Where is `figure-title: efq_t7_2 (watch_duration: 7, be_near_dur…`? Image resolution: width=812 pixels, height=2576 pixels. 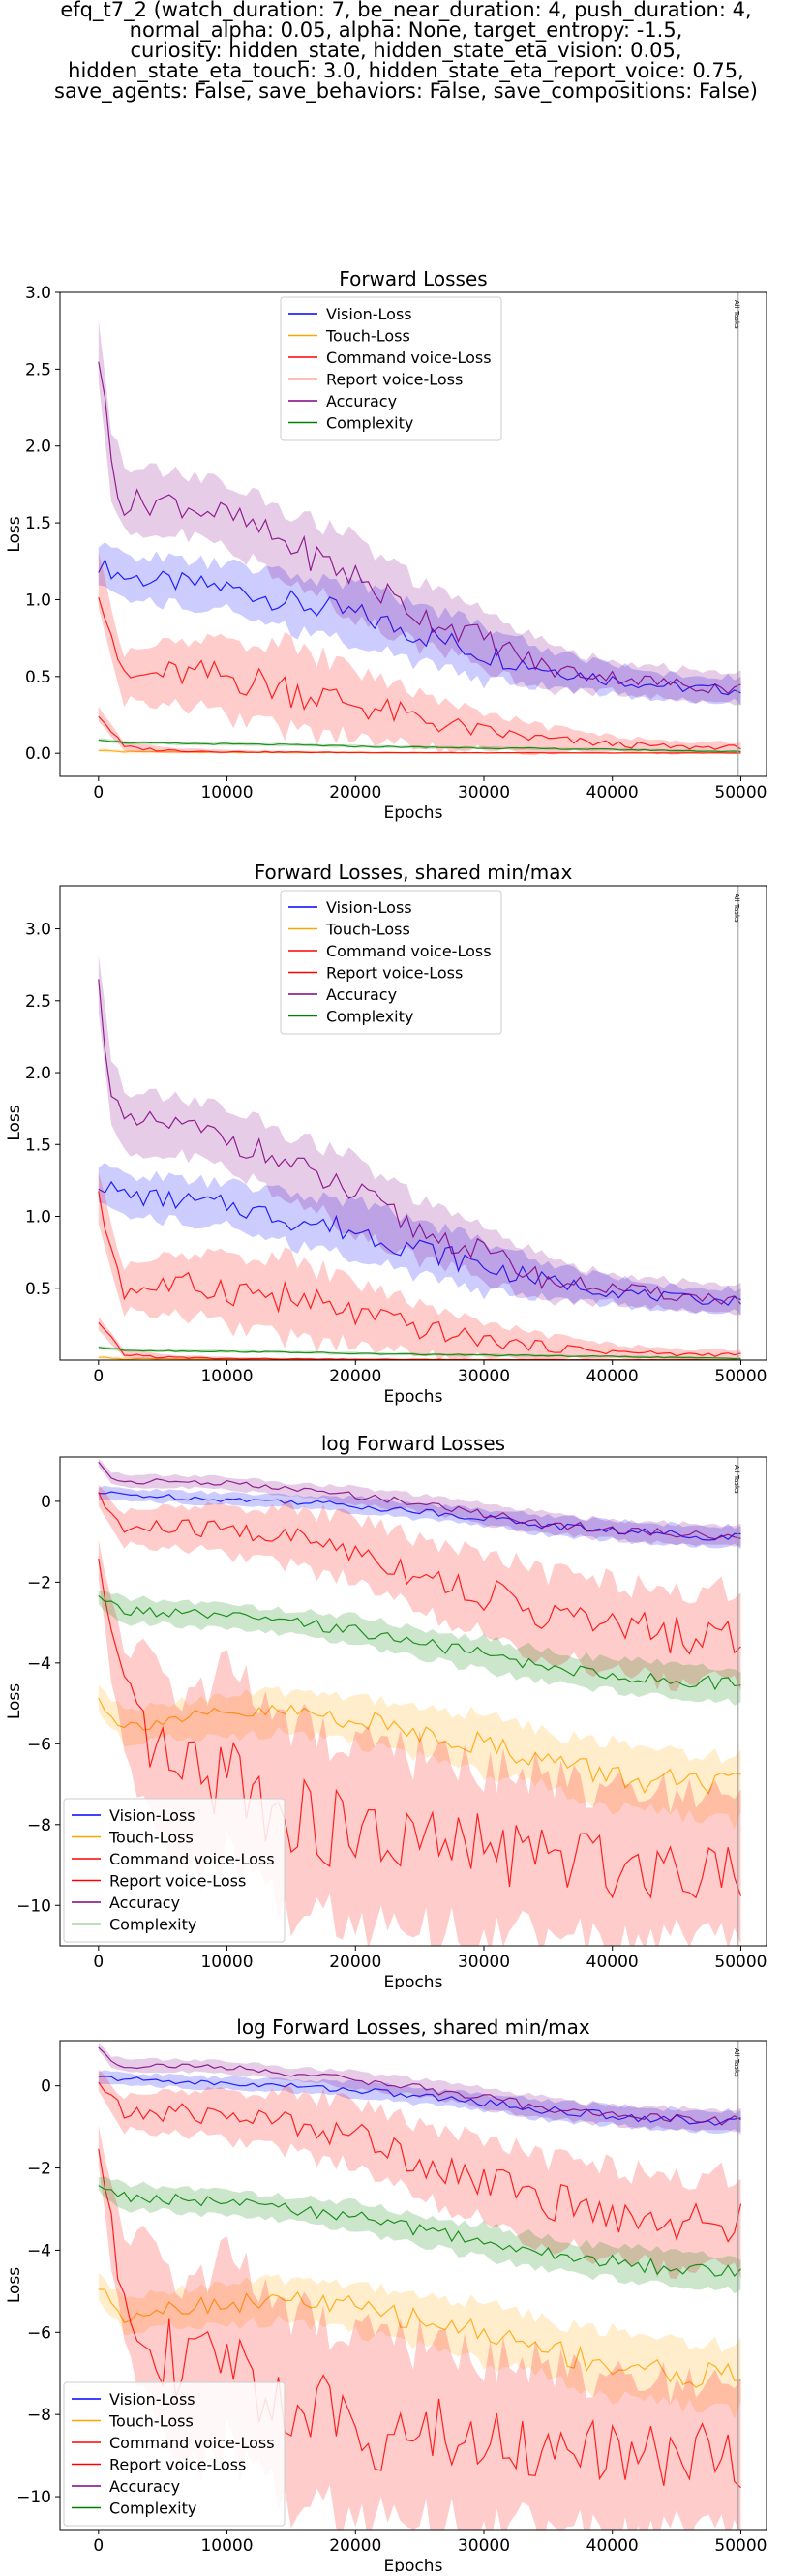 figure-title: efq_t7_2 (watch_duration: 7, be_near_dur… is located at coordinates (406, 51).